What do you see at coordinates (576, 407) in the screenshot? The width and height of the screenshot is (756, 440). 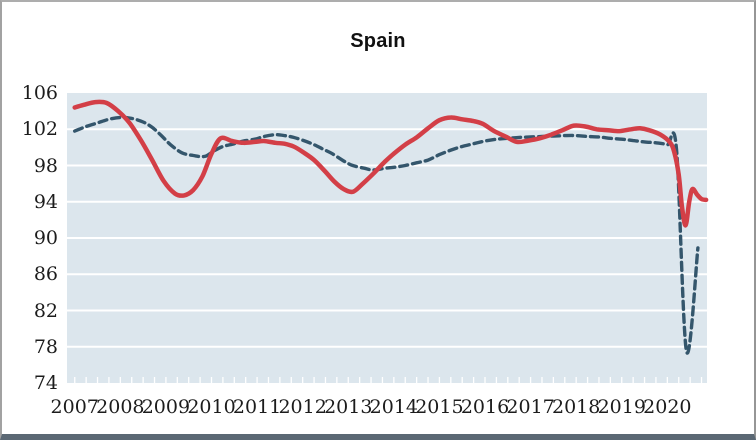 I see `x-tick-label: 2018` at bounding box center [576, 407].